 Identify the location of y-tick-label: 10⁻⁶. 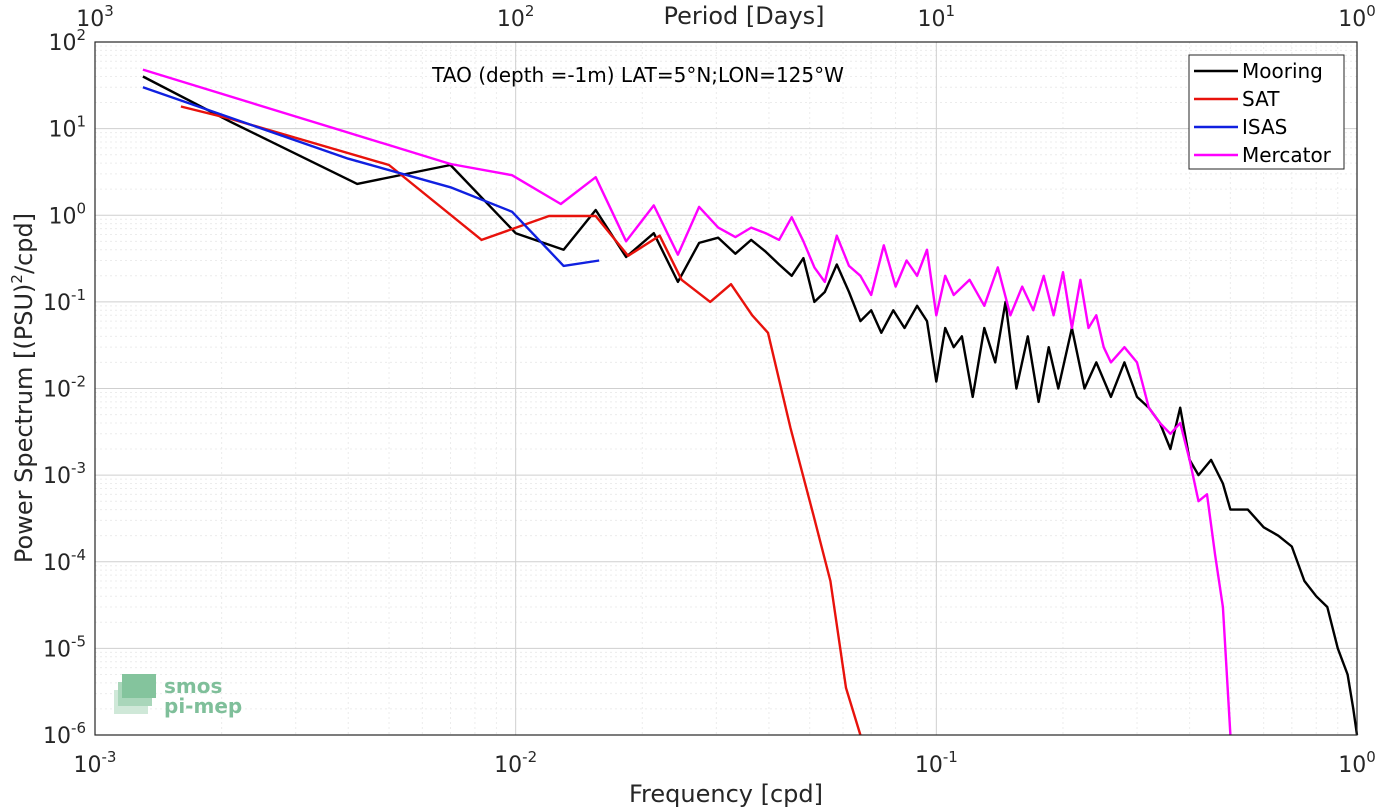
(64, 734).